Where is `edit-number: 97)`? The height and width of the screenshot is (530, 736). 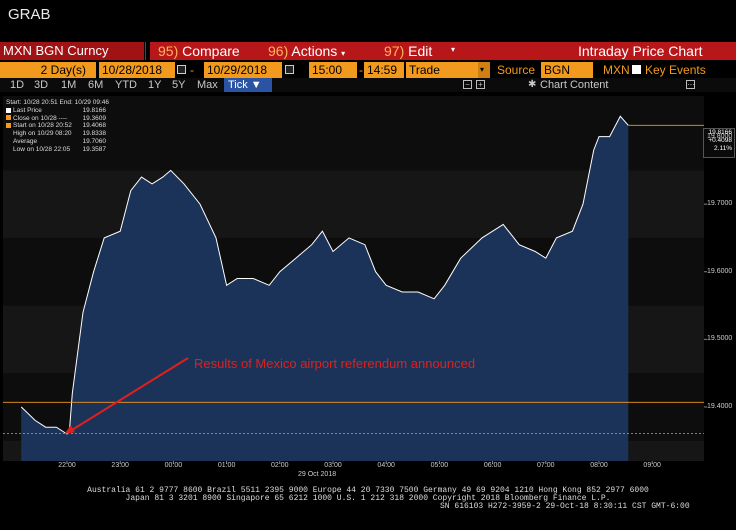 edit-number: 97) is located at coordinates (394, 51).